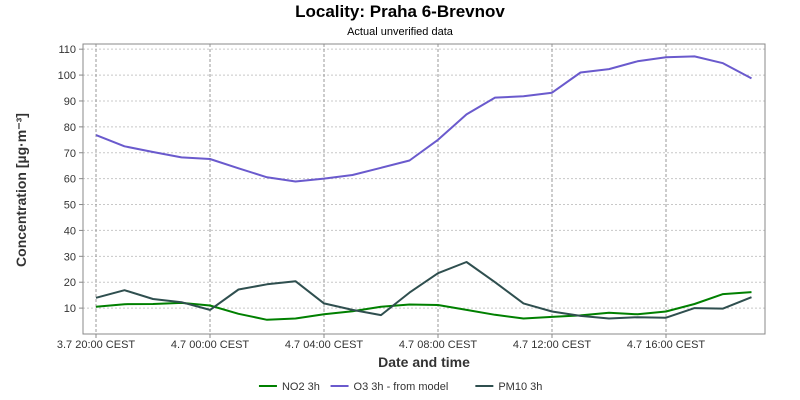  Describe the element at coordinates (70, 283) in the screenshot. I see `y-tick-label: 20` at that location.